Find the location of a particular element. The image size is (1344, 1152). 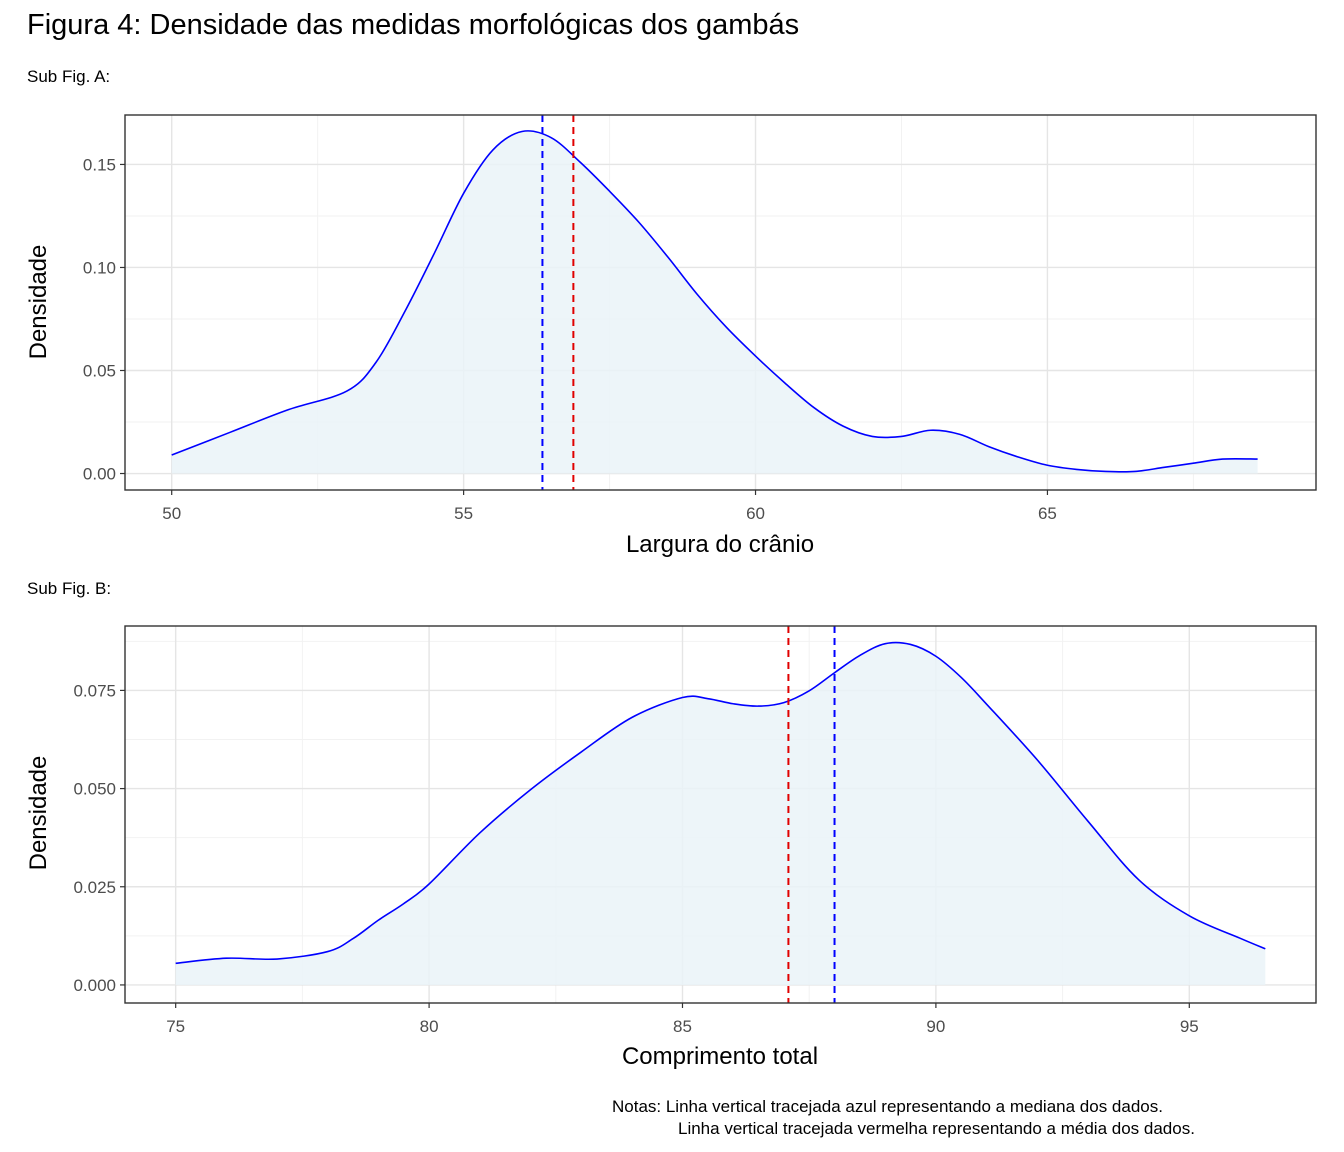

y-tick-label-b: 0.050 is located at coordinates (94, 789).